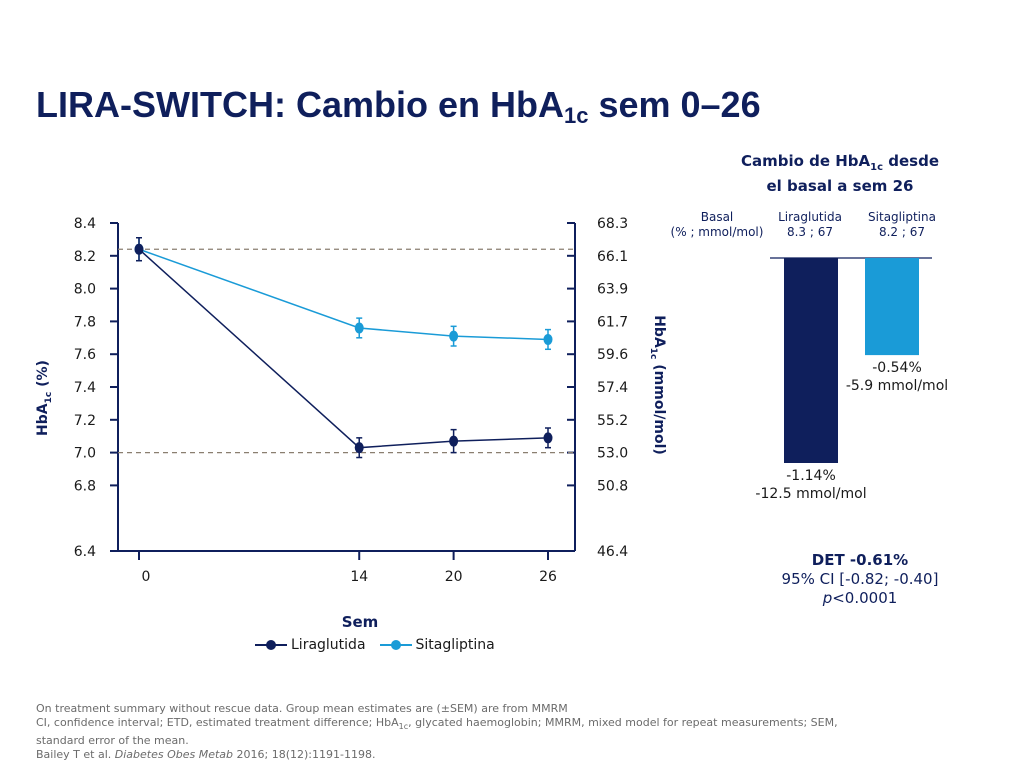 The height and width of the screenshot is (768, 1024). What do you see at coordinates (455, 645) in the screenshot?
I see `legend-label-sitagliptina: Sitagliptina` at bounding box center [455, 645].